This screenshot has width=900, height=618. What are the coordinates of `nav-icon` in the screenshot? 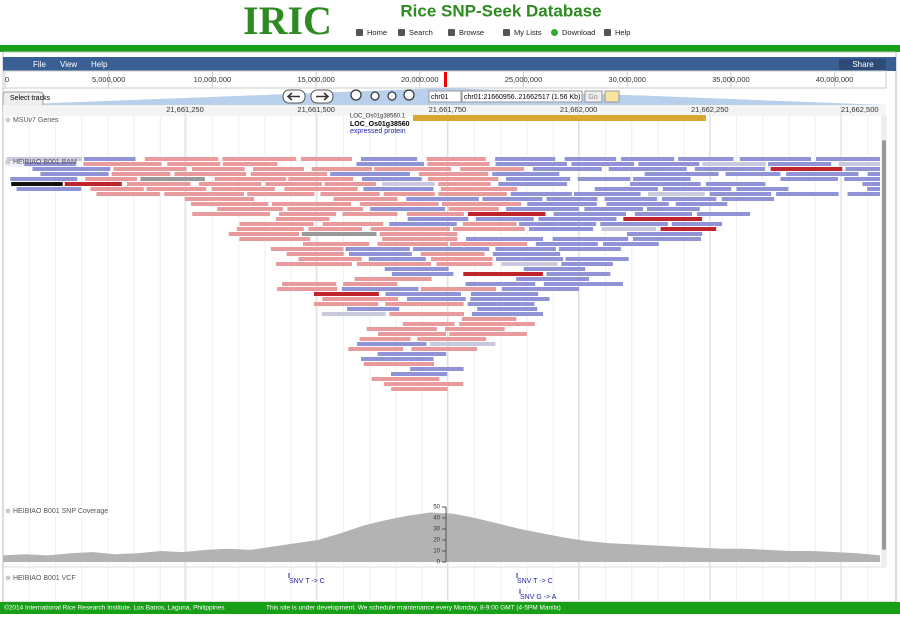 It's located at (451, 32).